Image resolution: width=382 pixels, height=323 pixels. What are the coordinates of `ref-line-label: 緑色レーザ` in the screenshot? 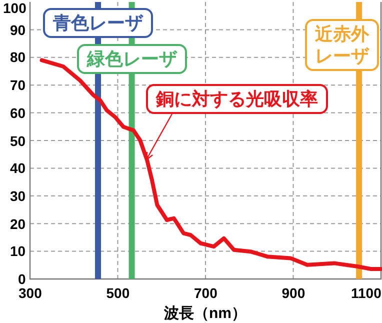 It's located at (131, 59).